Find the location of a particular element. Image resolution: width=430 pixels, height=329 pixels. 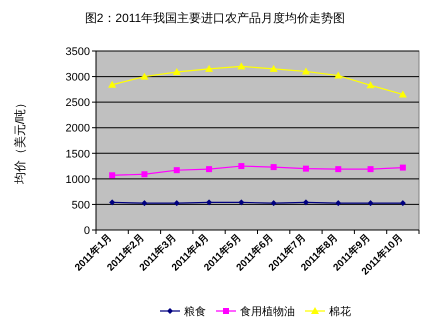

legend-label: 棉花 is located at coordinates (340, 311).